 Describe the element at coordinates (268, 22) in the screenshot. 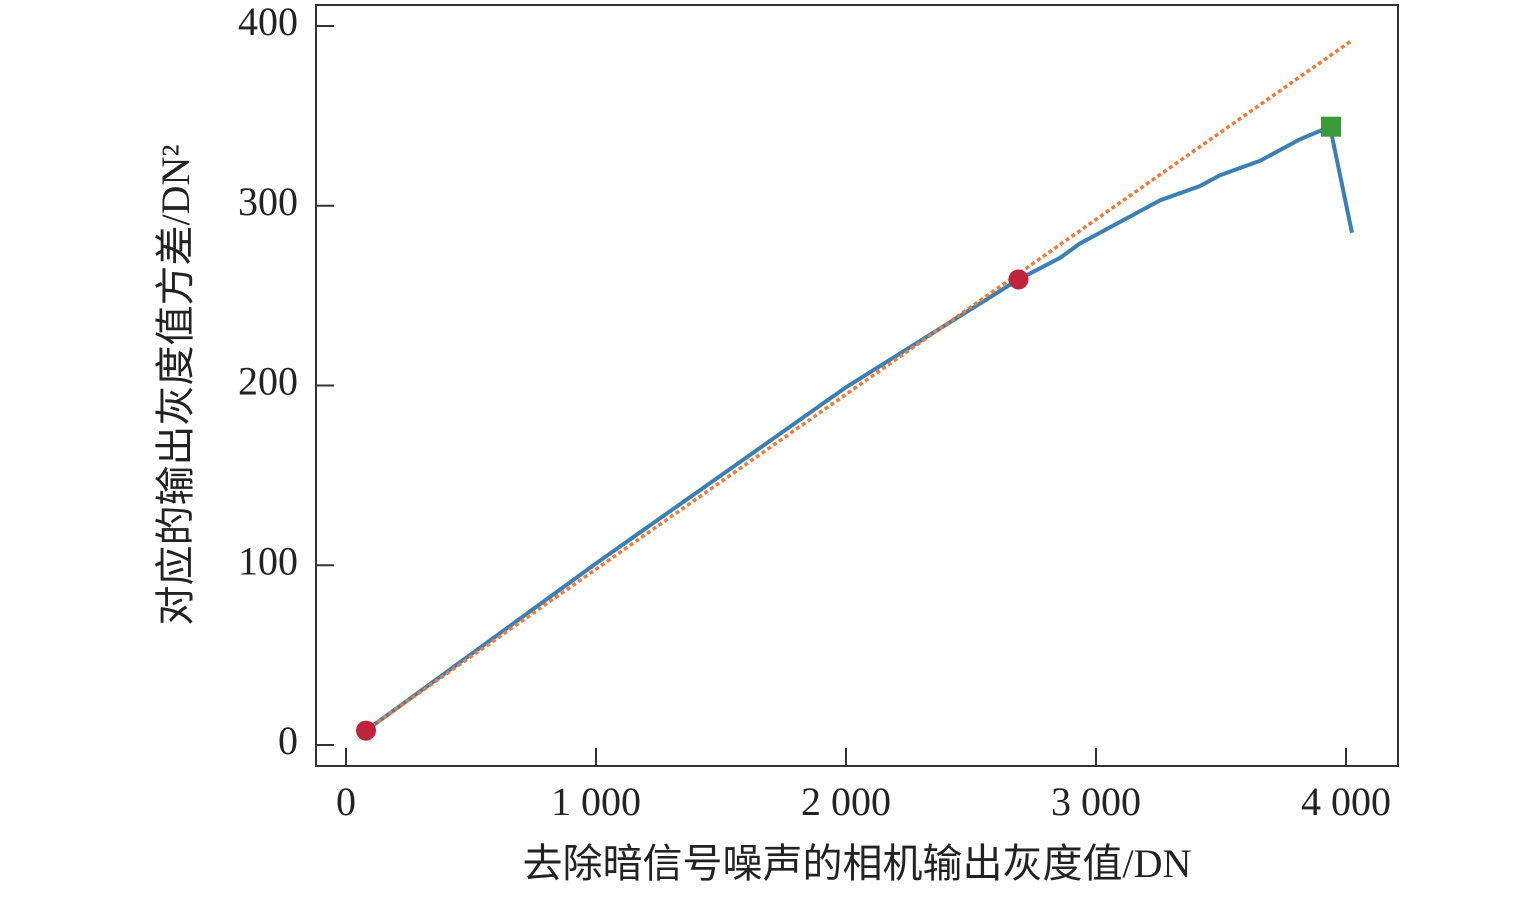

I see `y-tick-label: 400` at that location.